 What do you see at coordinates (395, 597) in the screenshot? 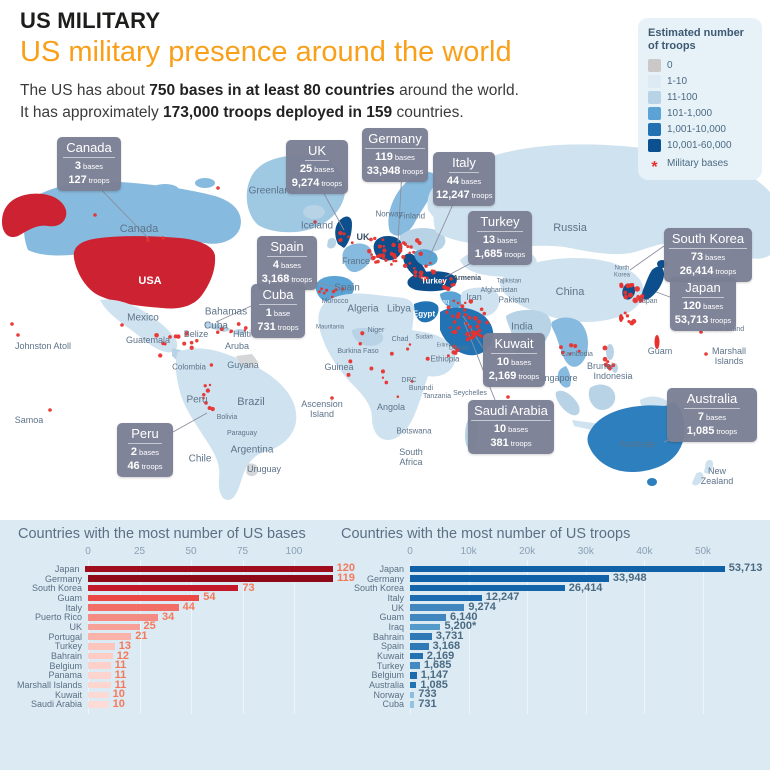
I see `bar-label: Italy` at bounding box center [395, 597].